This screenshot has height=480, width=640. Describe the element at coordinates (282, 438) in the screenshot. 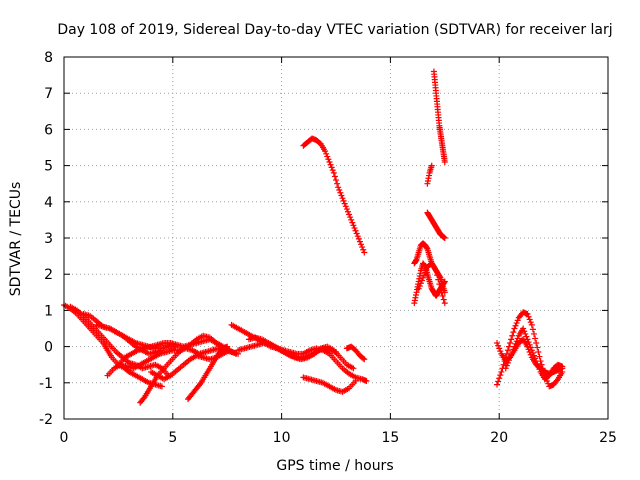

I see `x-tick-label: 10` at that location.